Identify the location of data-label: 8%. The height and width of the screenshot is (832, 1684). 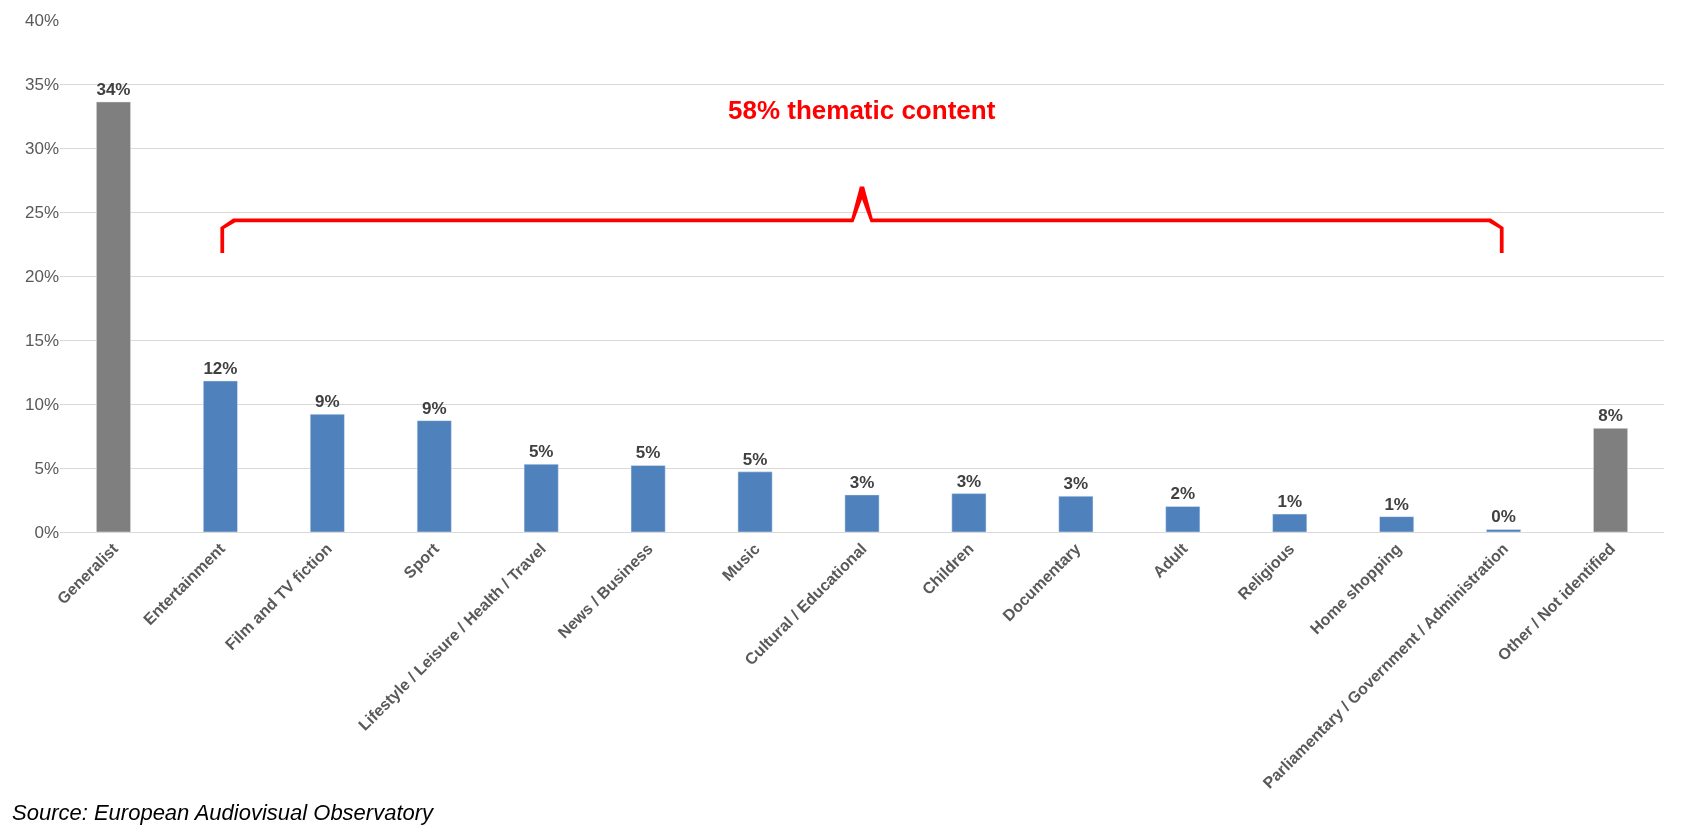
(1610, 416).